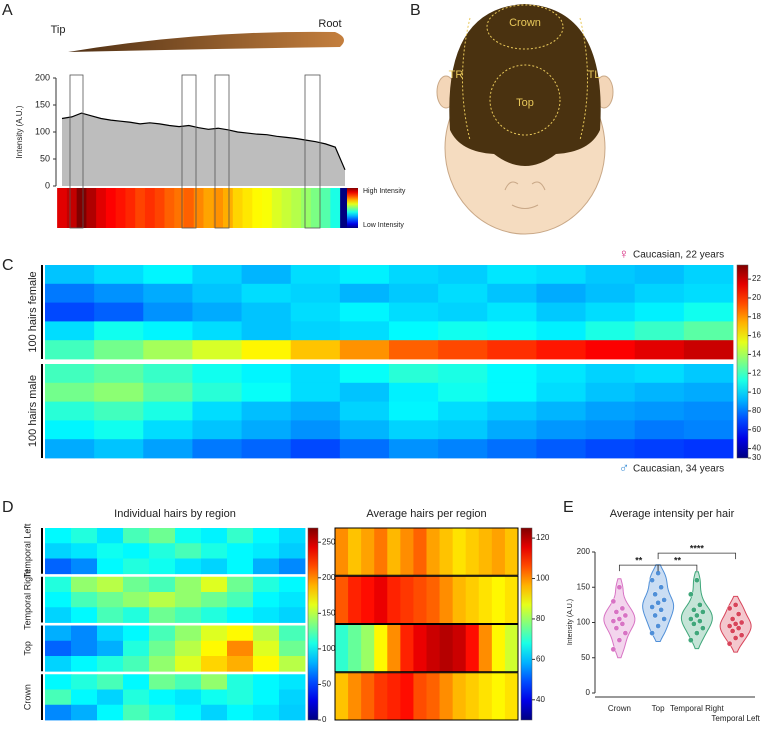 The width and height of the screenshot is (761, 730). What do you see at coordinates (42, 104) in the screenshot?
I see `y-tick-label: 150` at bounding box center [42, 104].